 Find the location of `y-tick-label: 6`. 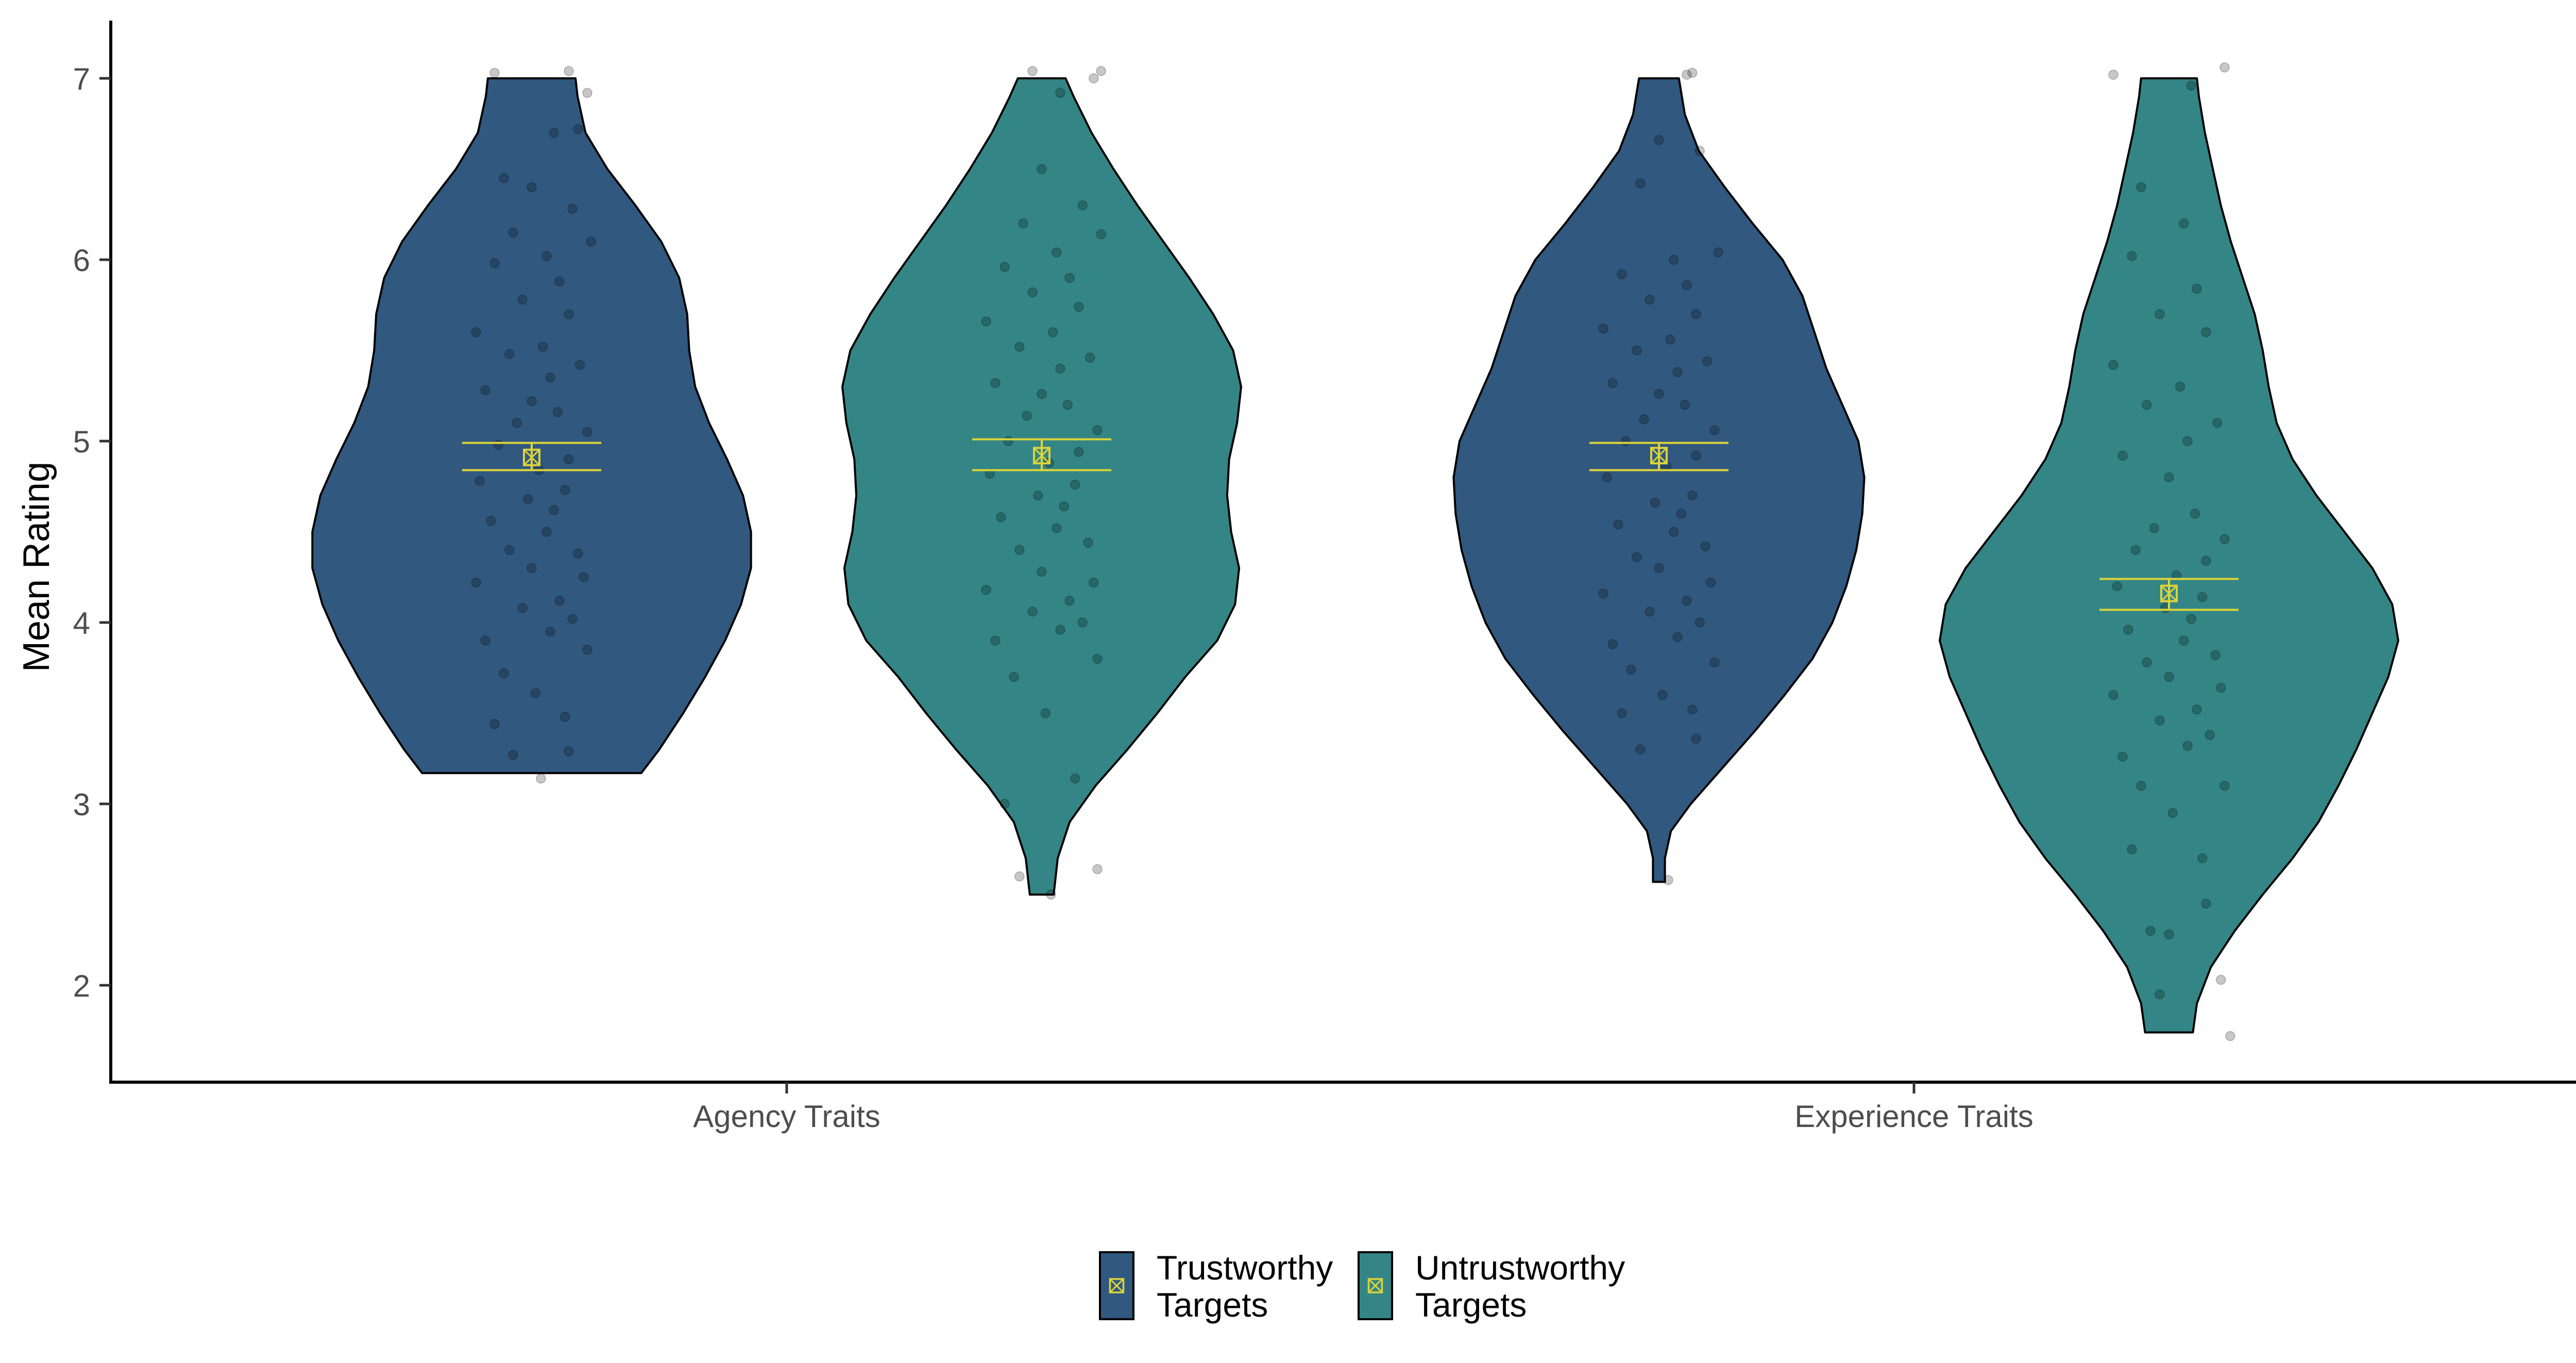

y-tick-label: 6 is located at coordinates (81, 260).